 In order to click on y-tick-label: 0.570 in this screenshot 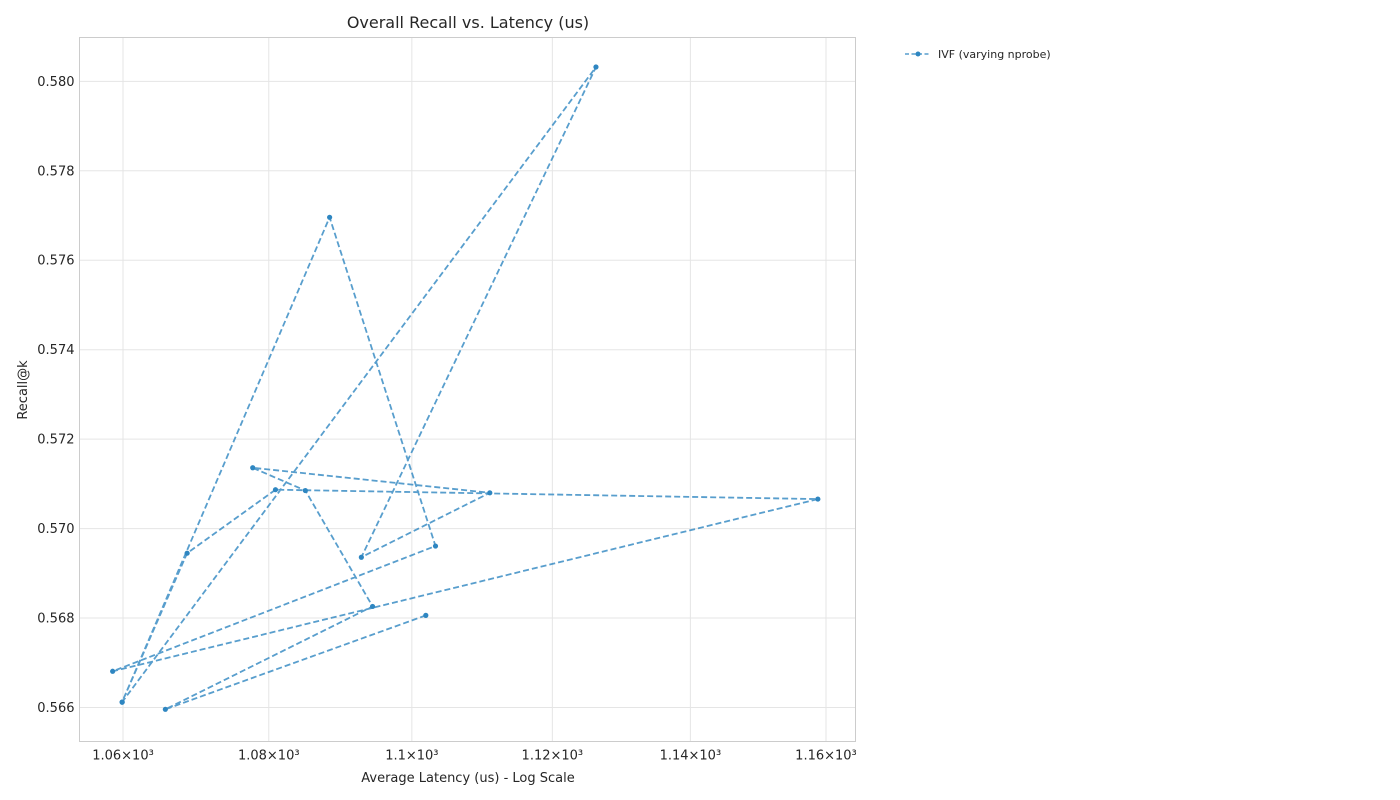, I will do `click(55, 529)`.